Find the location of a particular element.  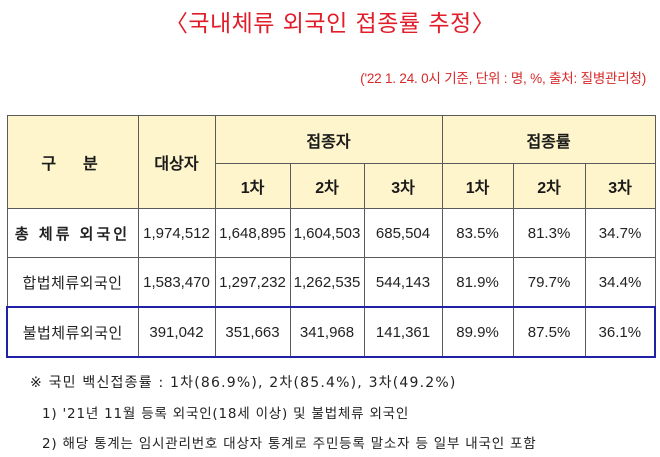

cell-vaccinated-dose3: 685,504 is located at coordinates (403, 233).